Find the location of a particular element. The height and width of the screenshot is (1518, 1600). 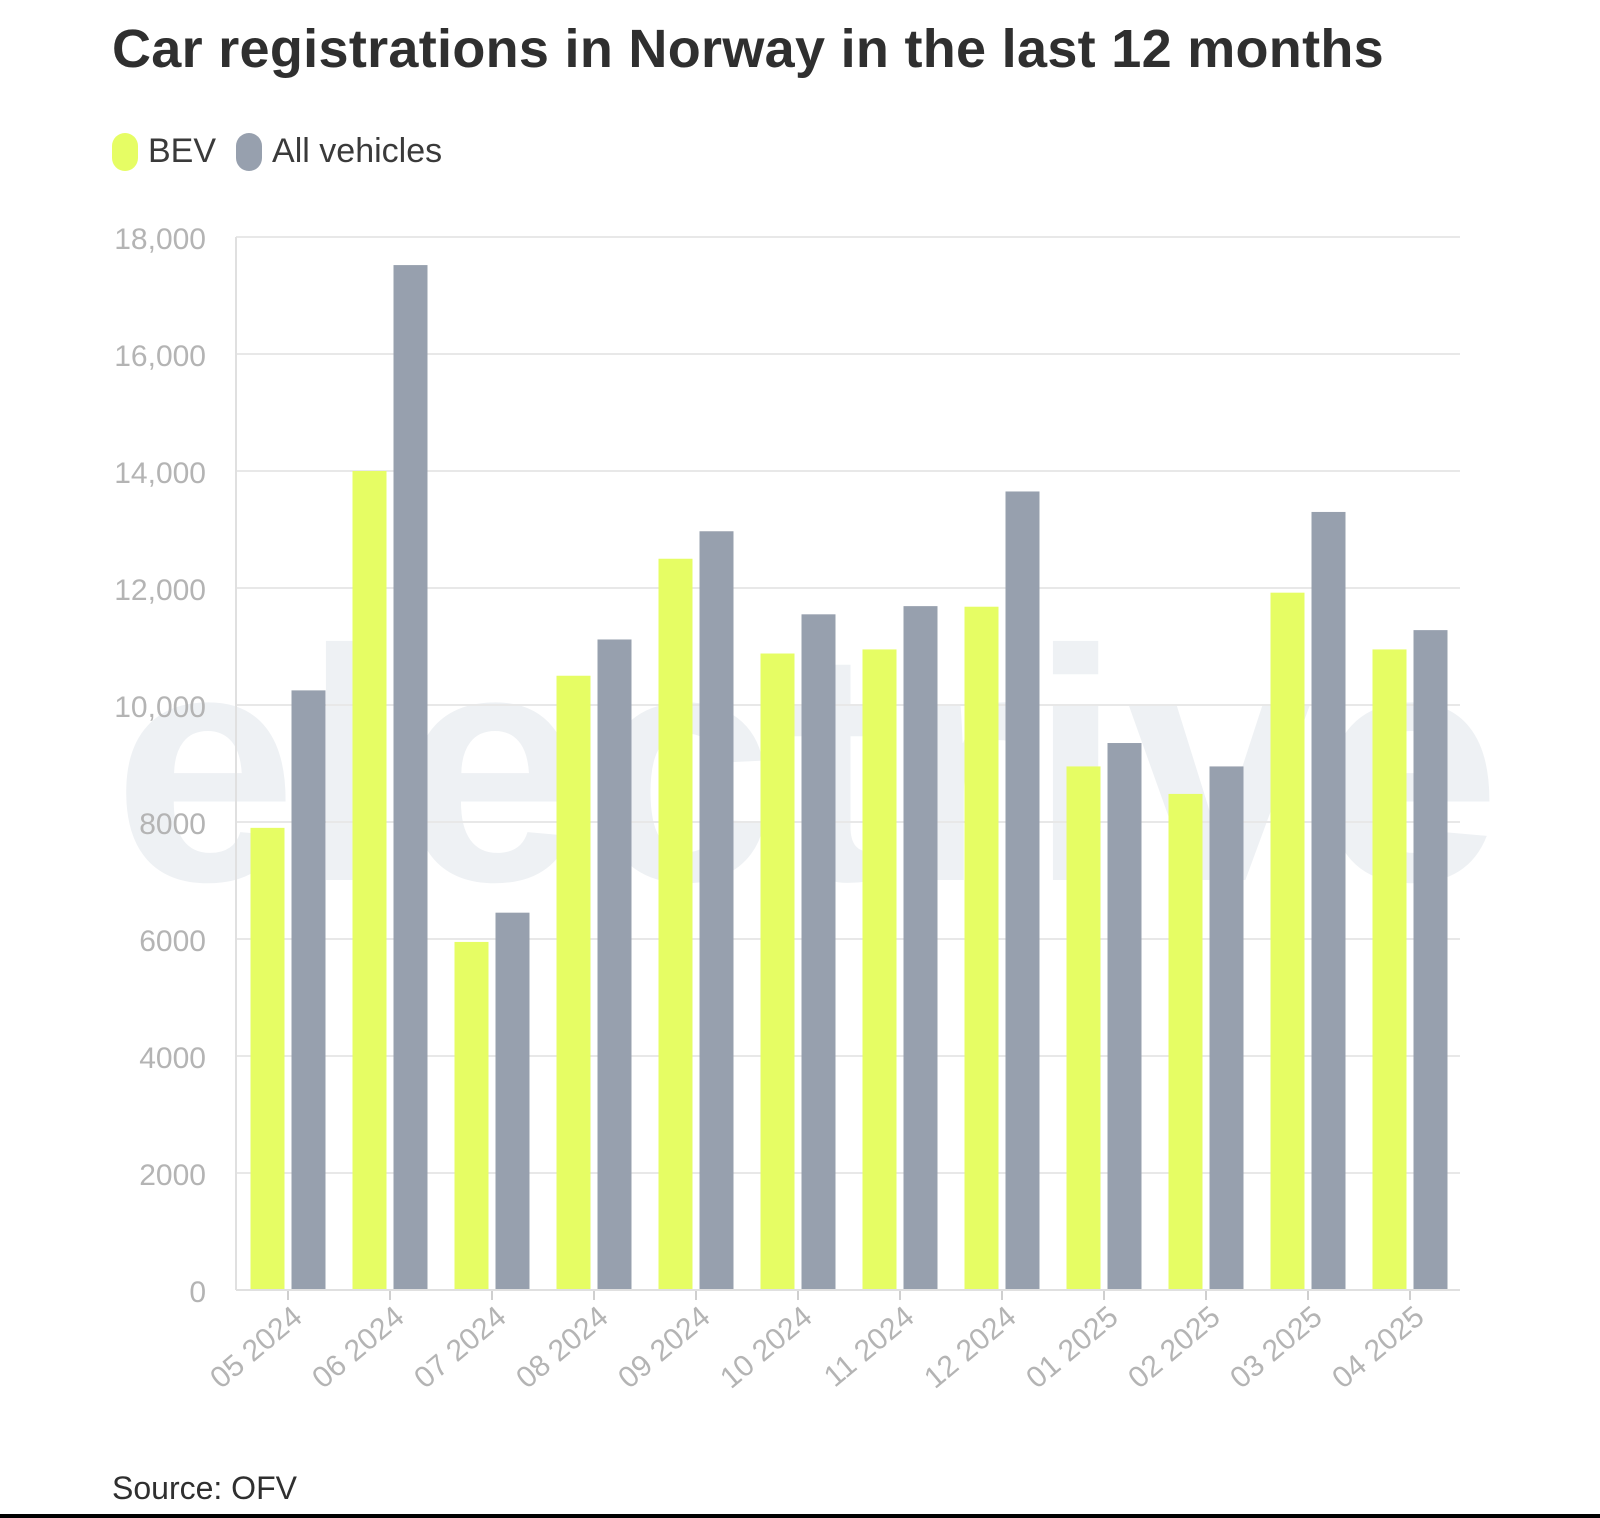

legend-item-bev: BEV is located at coordinates (164, 151).